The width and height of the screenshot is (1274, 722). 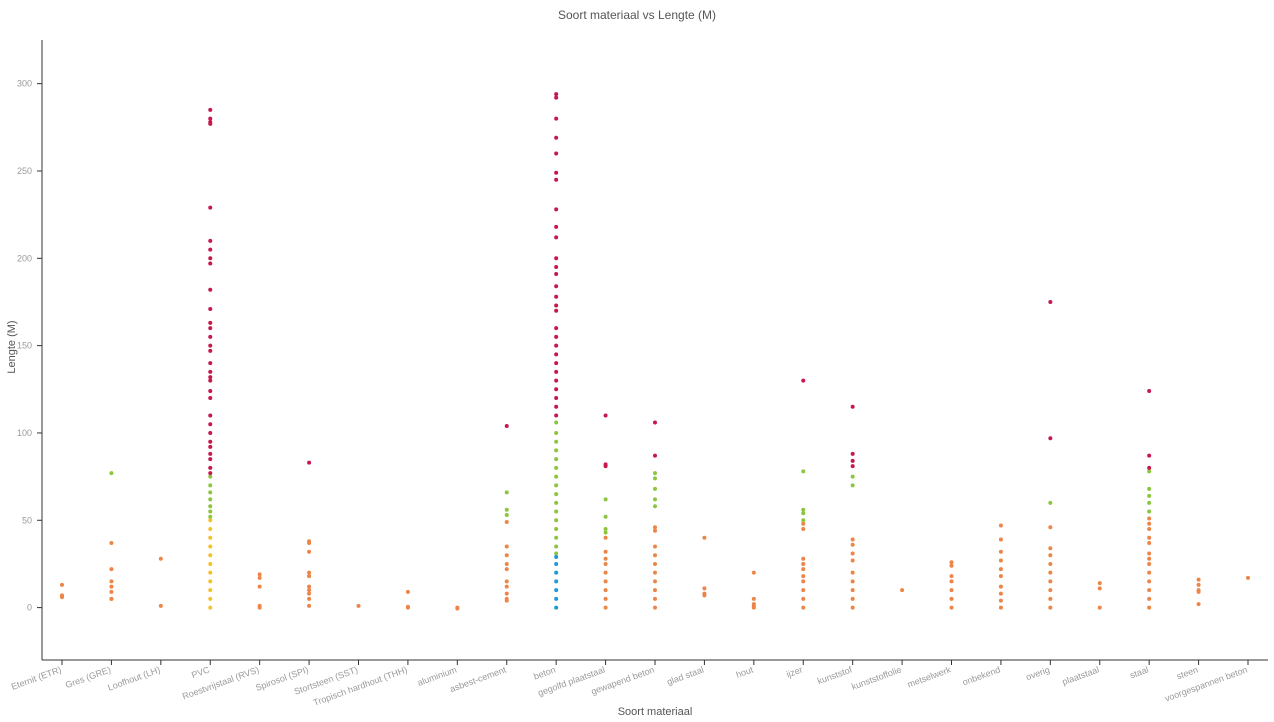 What do you see at coordinates (200, 672) in the screenshot?
I see `x-tick-label: PVC` at bounding box center [200, 672].